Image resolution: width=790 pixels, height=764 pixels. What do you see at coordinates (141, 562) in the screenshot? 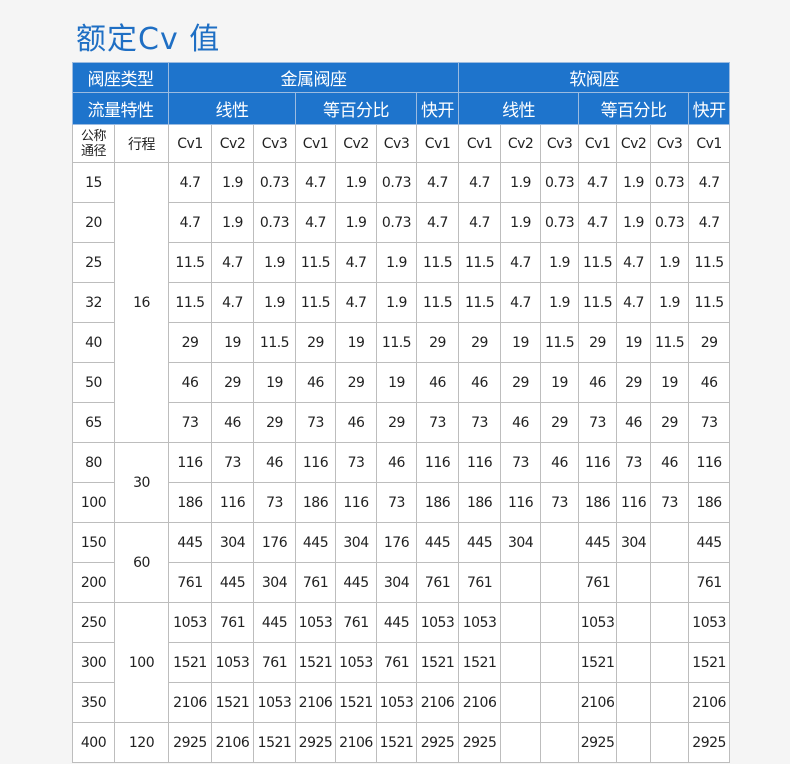
I see `stroke-value: 60` at bounding box center [141, 562].